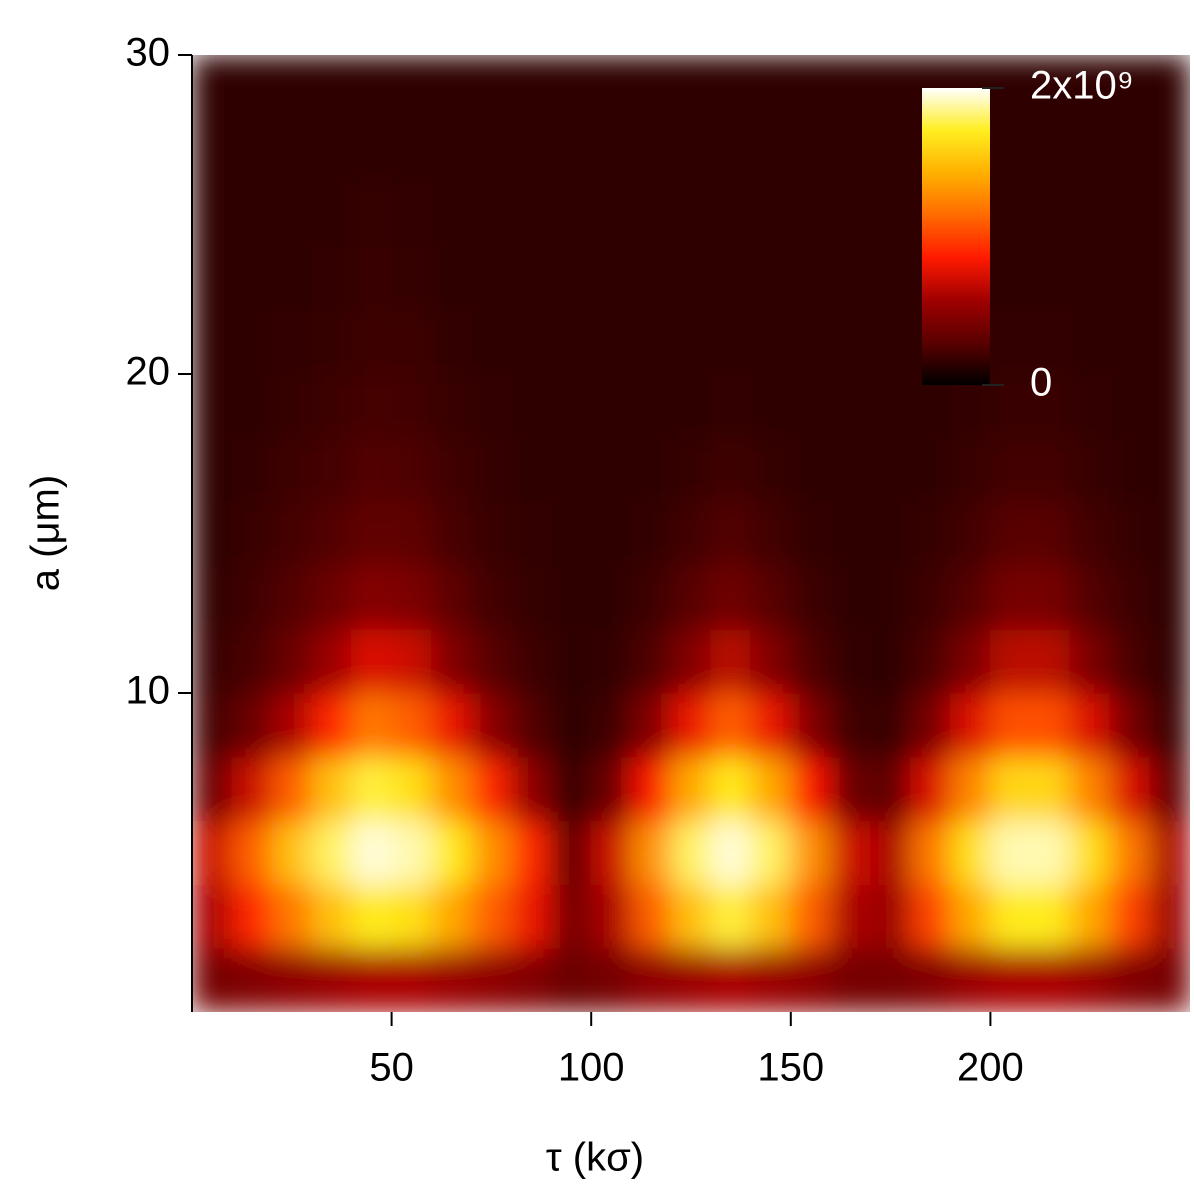 This screenshot has width=1194, height=1200. Describe the element at coordinates (595, 1158) in the screenshot. I see `x-axis-label: τ (kσ)` at that location.